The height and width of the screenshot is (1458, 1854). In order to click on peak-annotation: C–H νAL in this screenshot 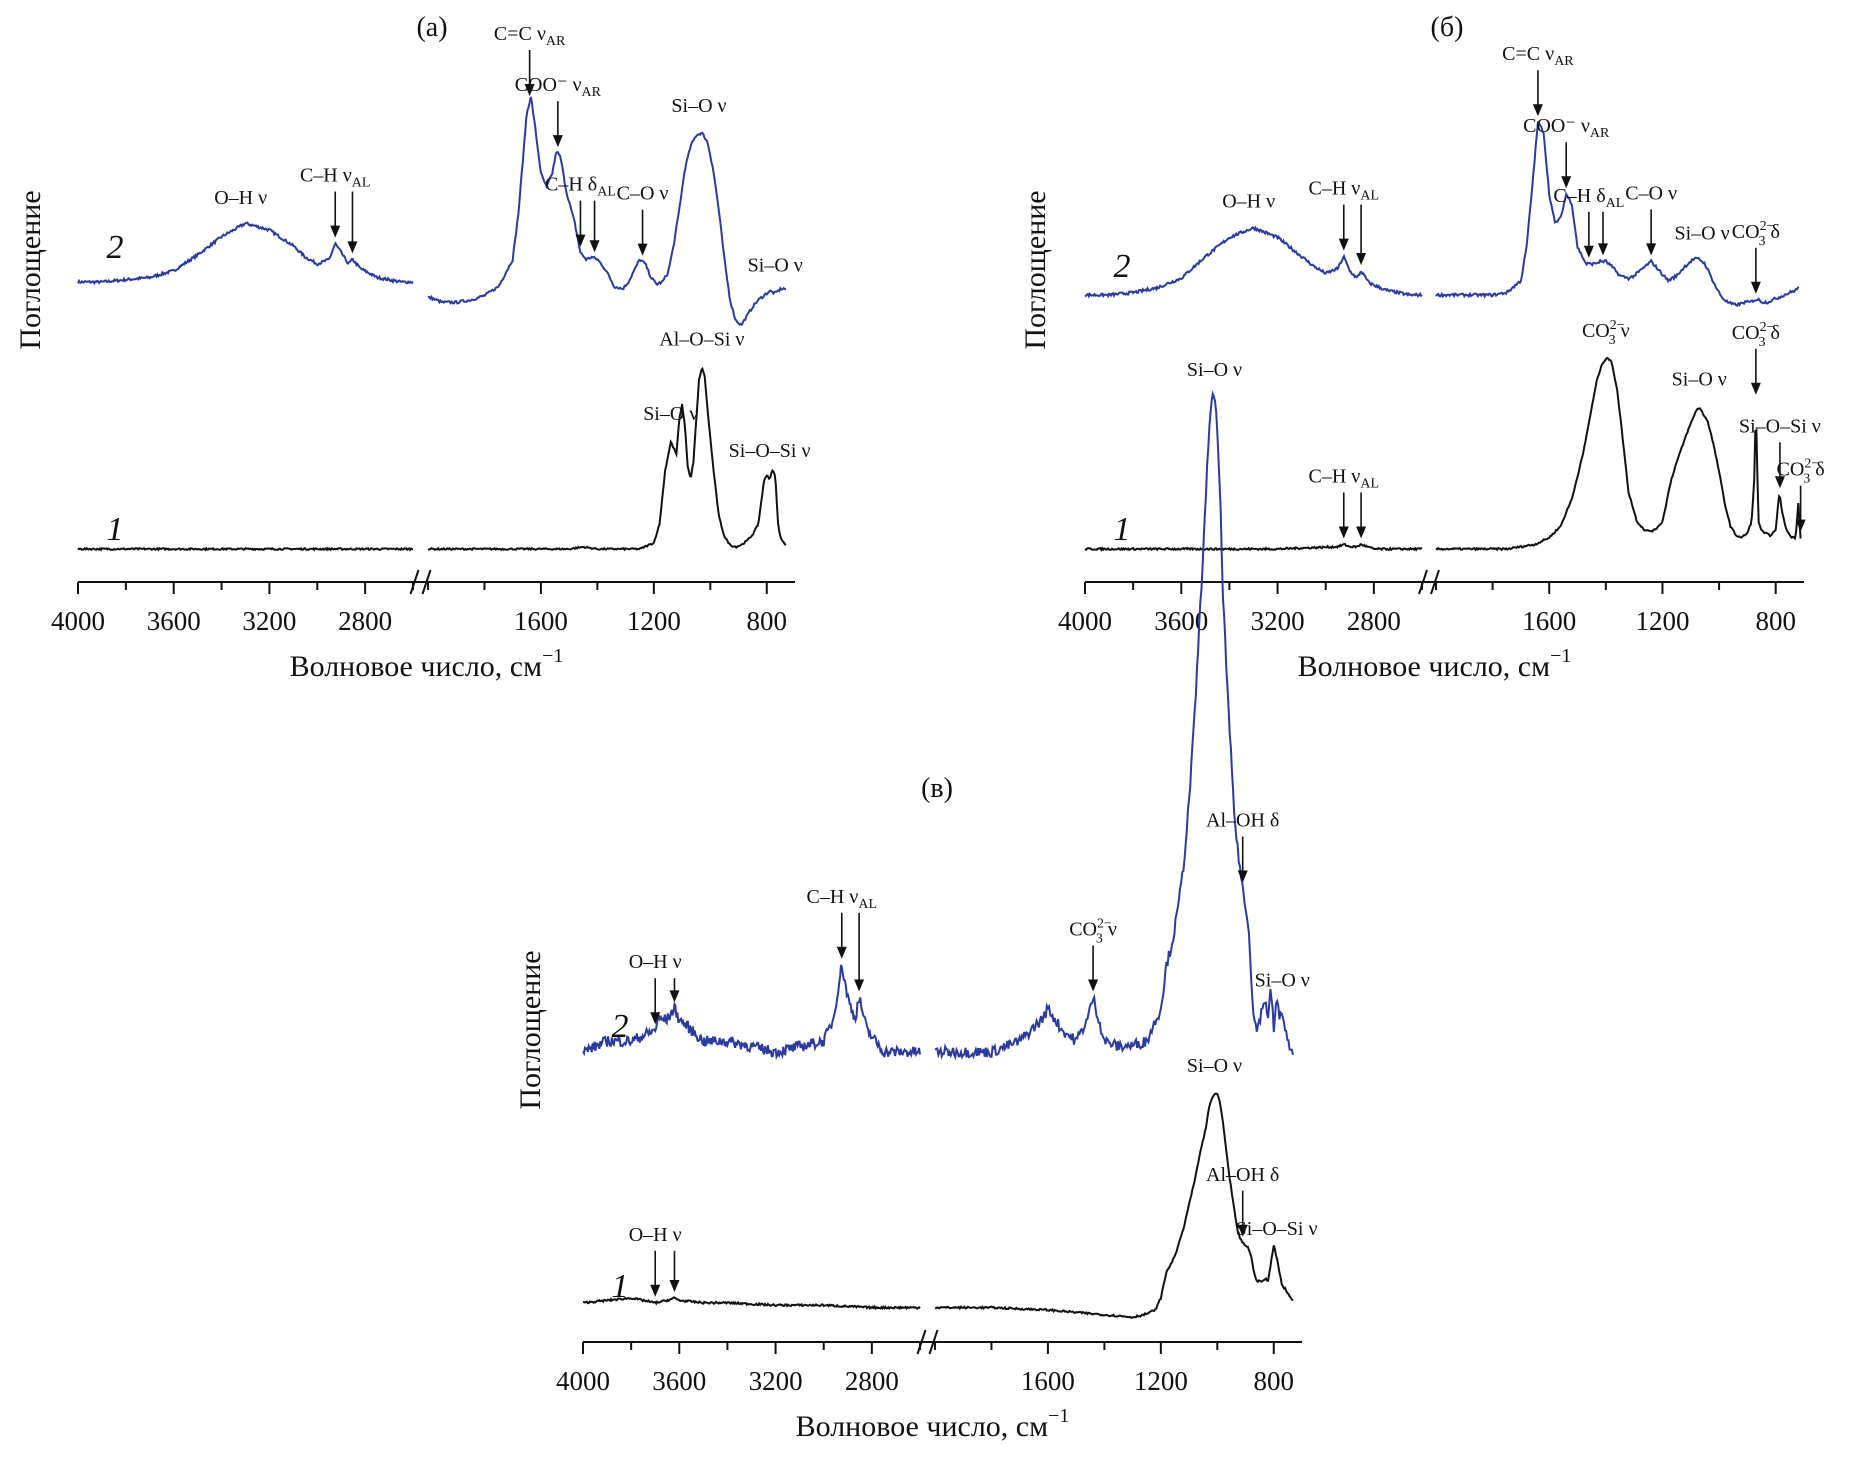, I will do `click(842, 939)`.